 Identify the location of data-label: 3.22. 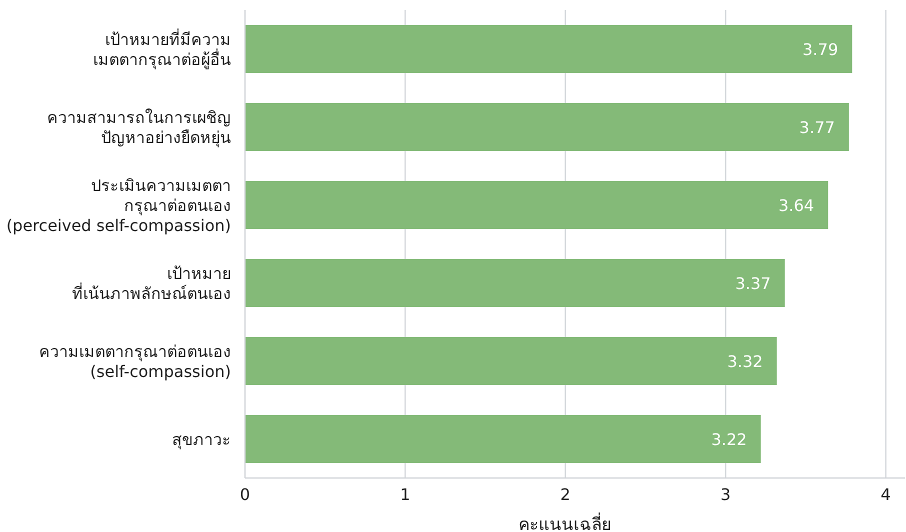
(729, 439).